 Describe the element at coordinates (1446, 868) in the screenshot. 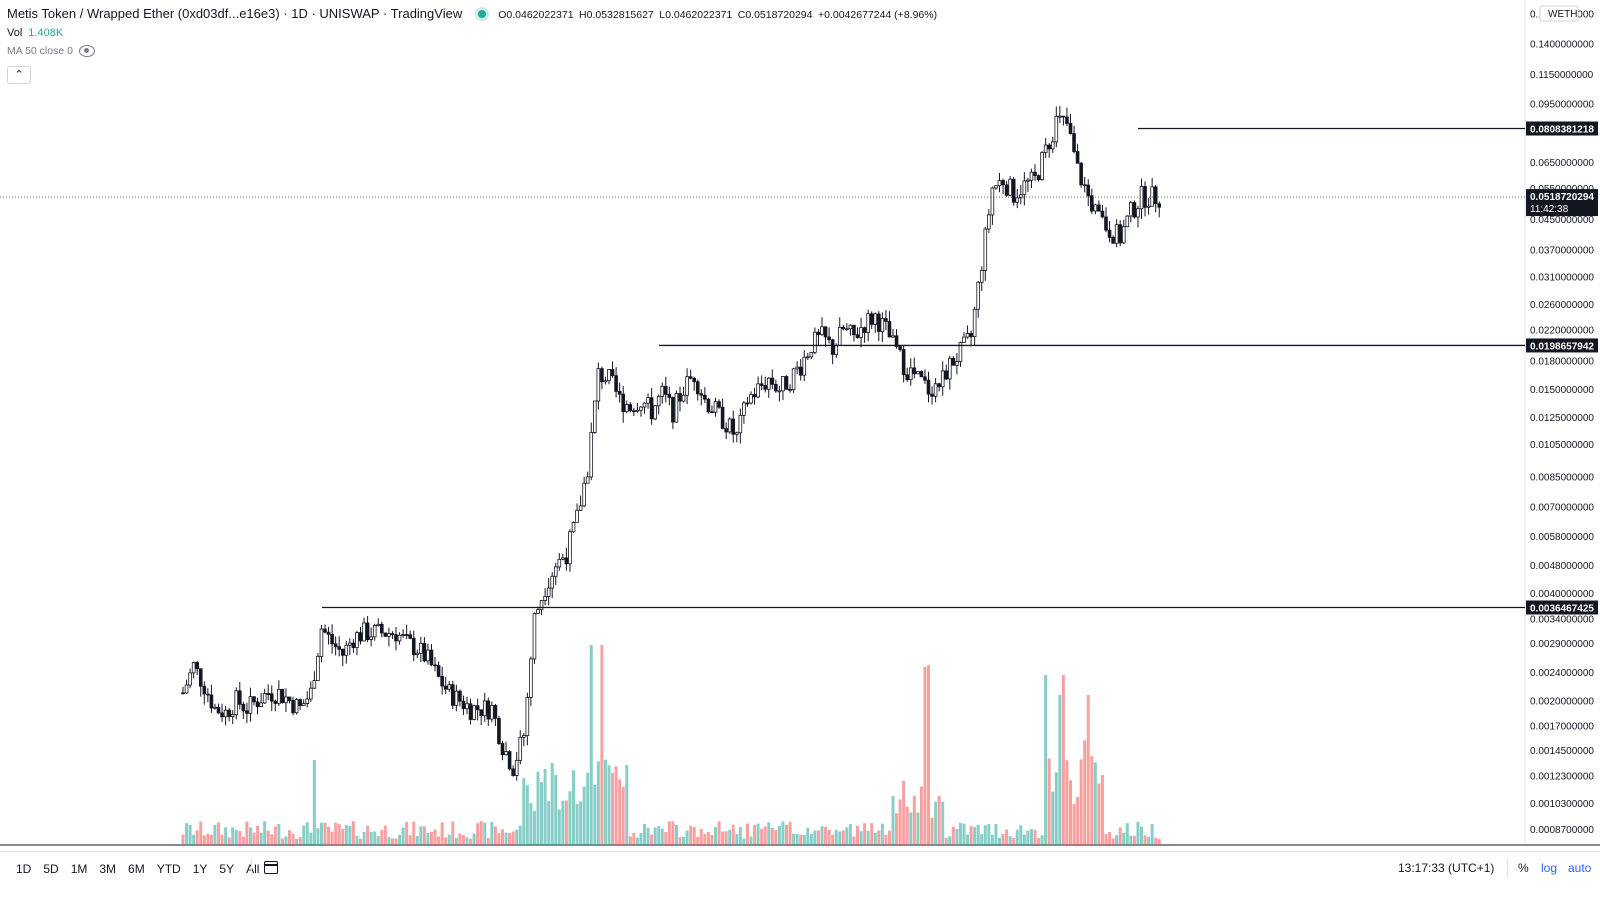

I see `clock-timezone: 13:17:33 (UTC+1)` at that location.